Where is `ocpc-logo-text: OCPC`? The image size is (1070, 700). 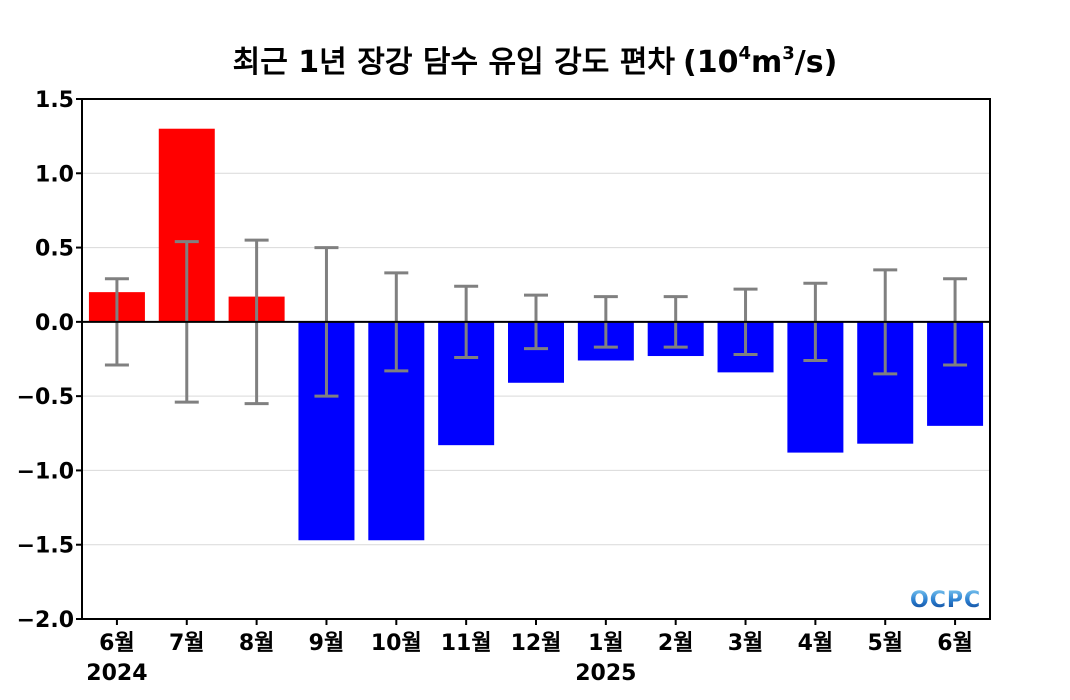
ocpc-logo-text: OCPC is located at coordinates (945, 600).